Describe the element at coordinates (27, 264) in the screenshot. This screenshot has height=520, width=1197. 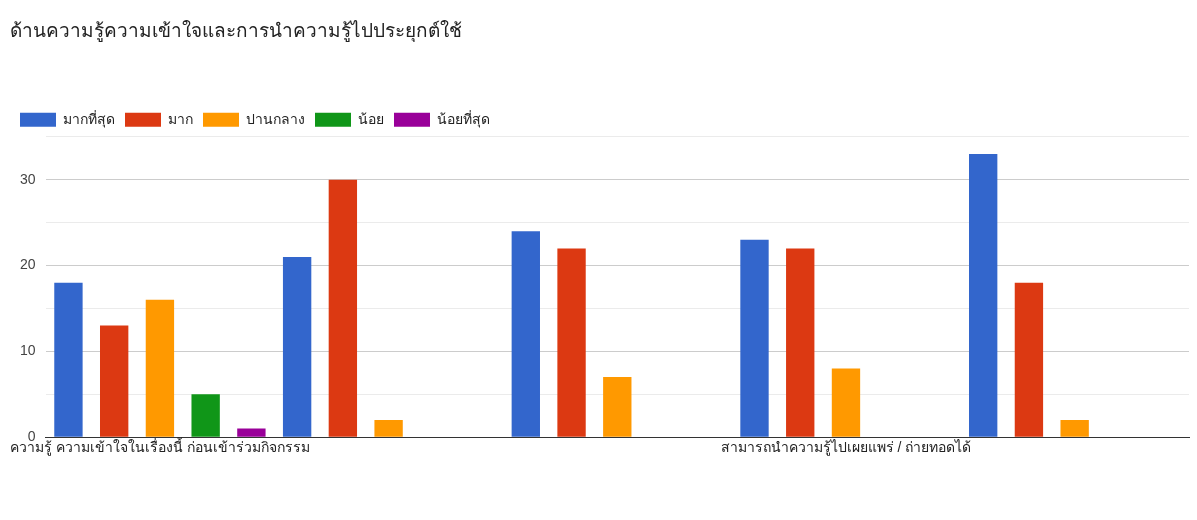
I see `y-tick-label: 20` at that location.